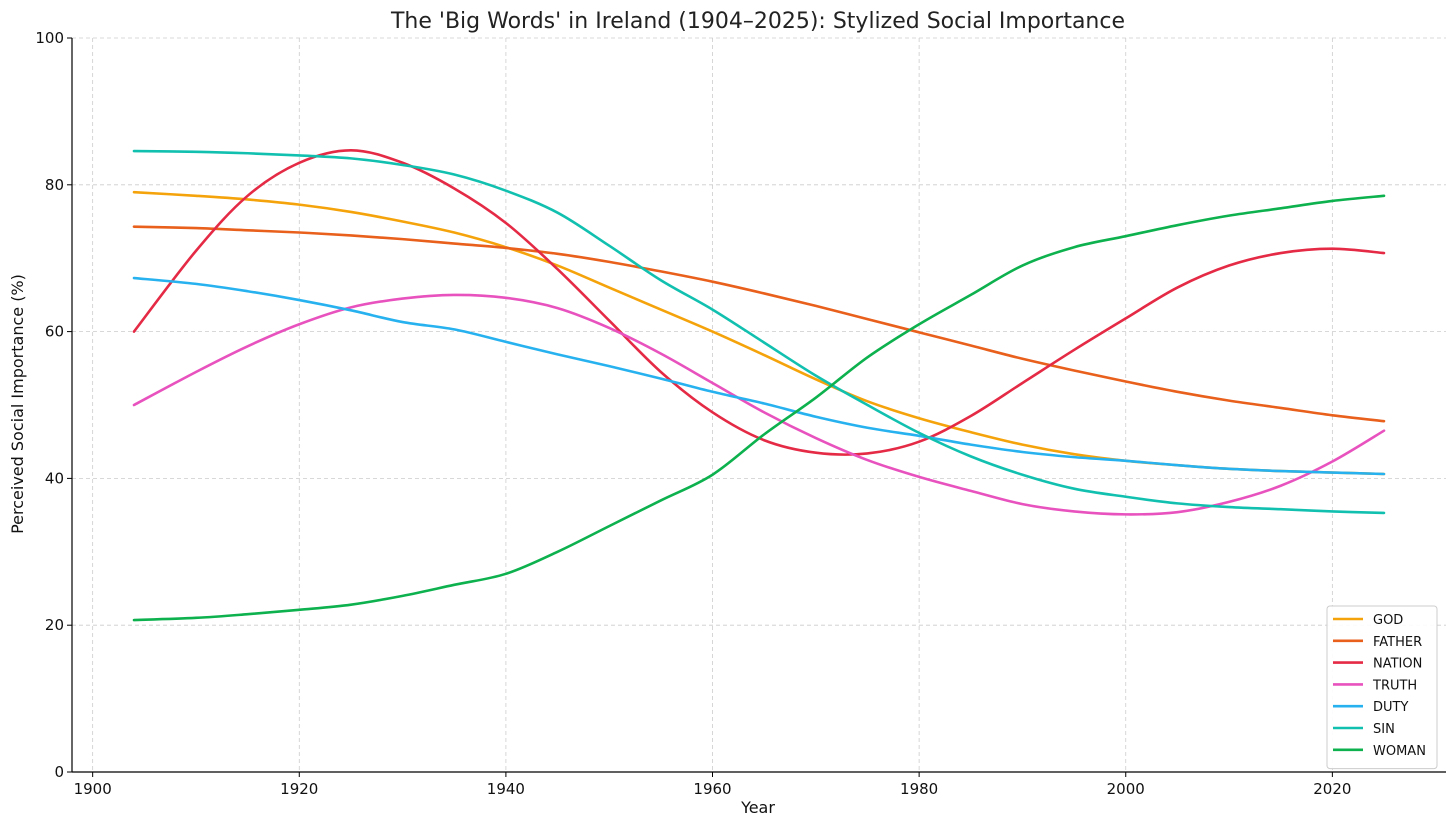  What do you see at coordinates (1384, 729) in the screenshot?
I see `legend-label: SIN` at bounding box center [1384, 729].